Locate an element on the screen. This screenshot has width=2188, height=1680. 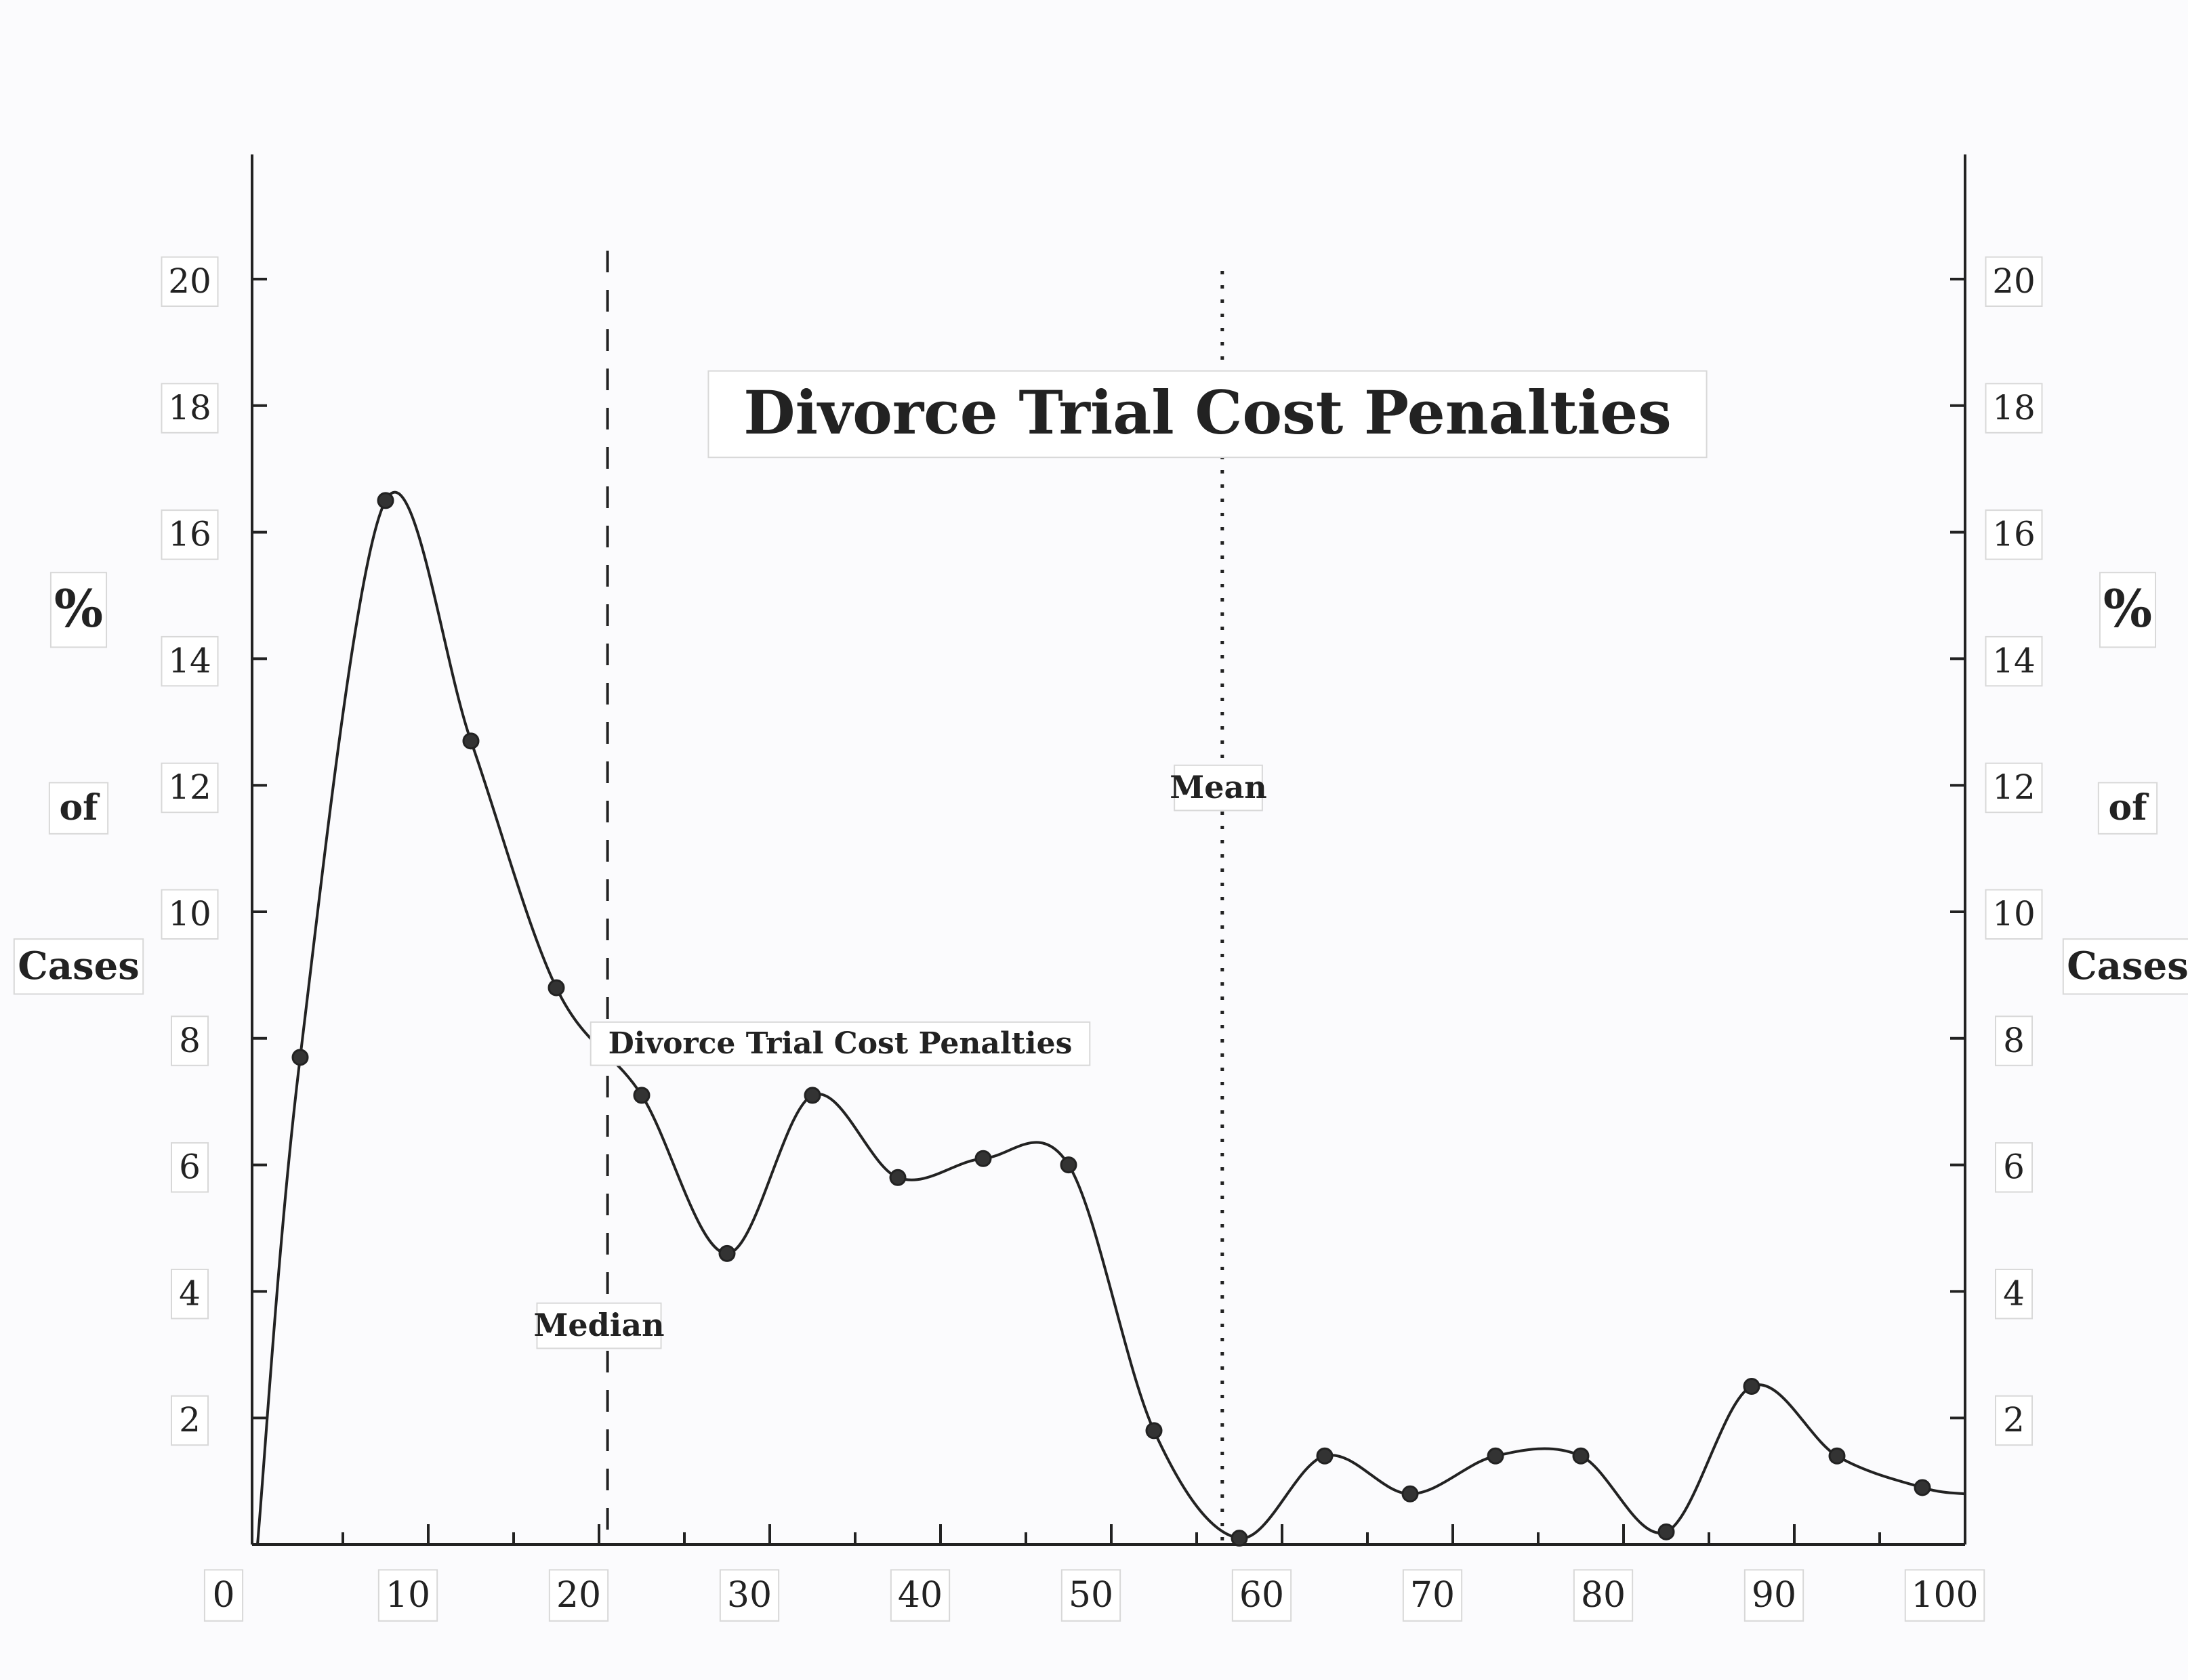
y-tick-label-left-group: 6 is located at coordinates (190, 1167).